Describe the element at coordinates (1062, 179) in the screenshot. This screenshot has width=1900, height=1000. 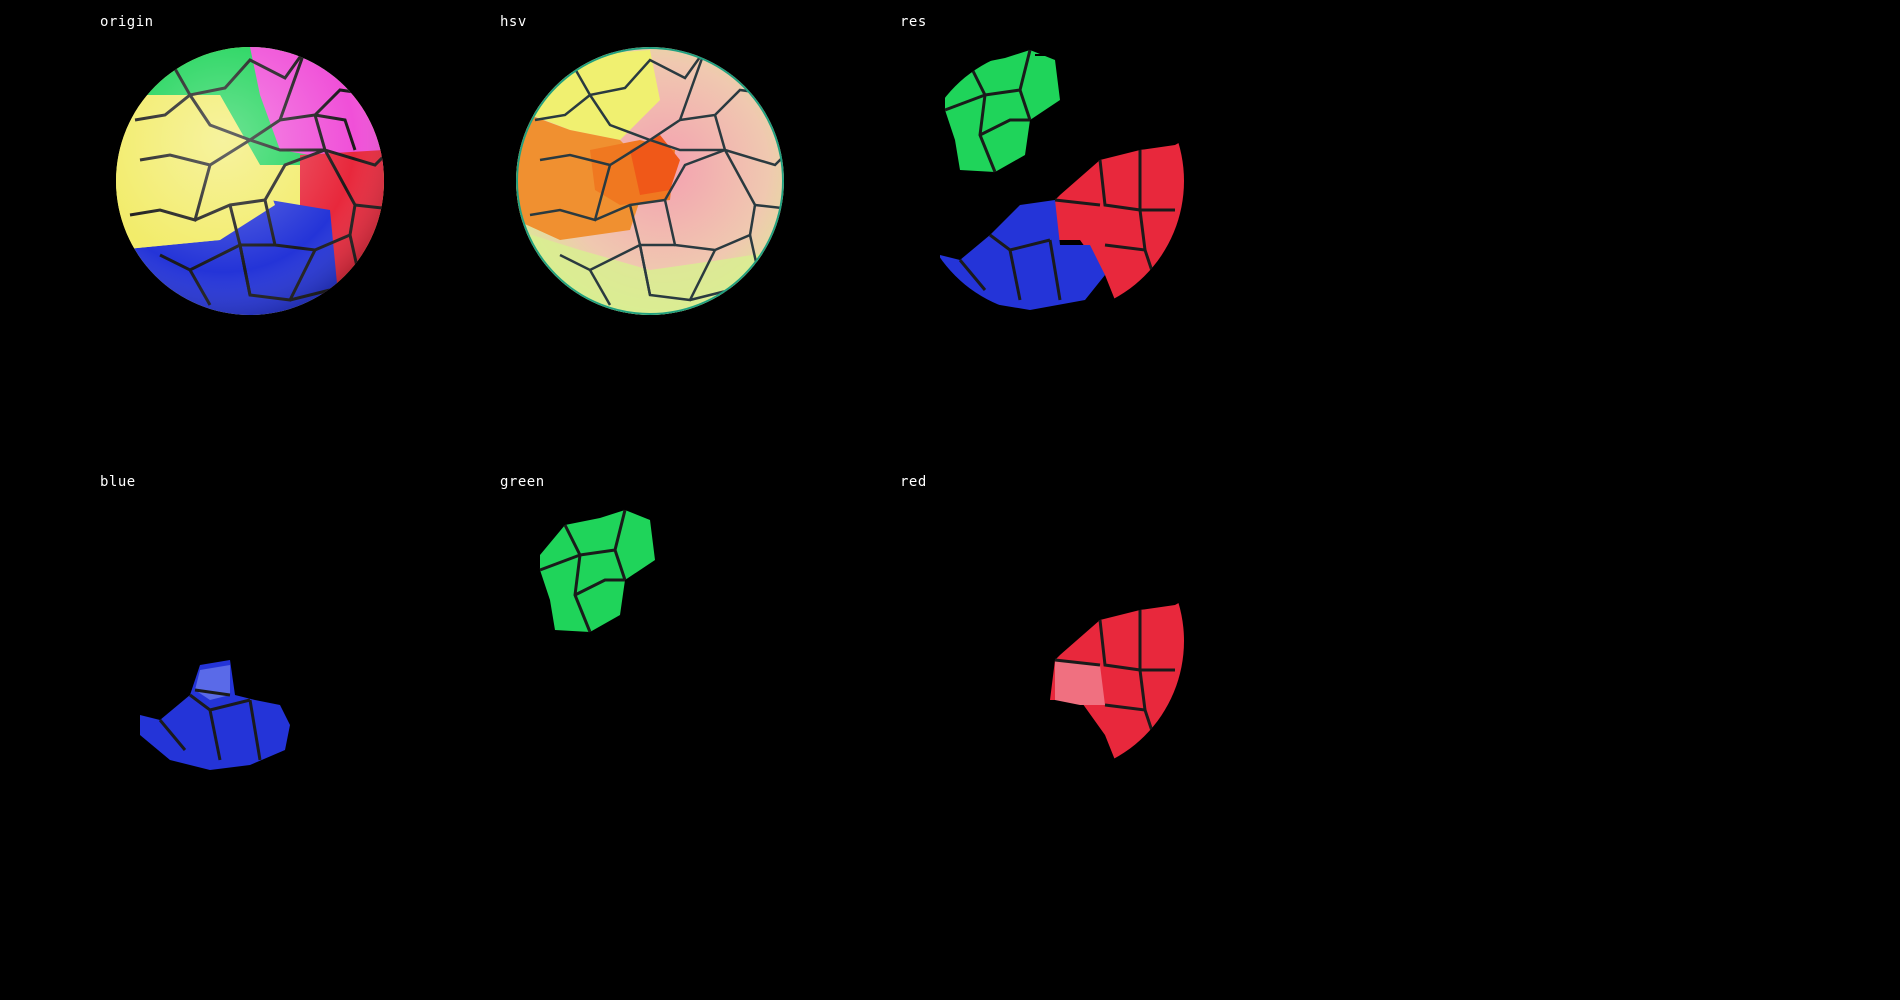
I see `res-image` at that location.